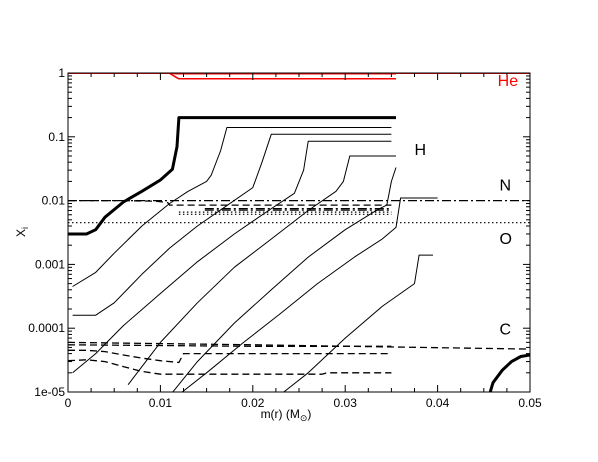 This screenshot has width=598, height=462. I want to click on x-axis-title-subscript: ⊙, so click(304, 418).